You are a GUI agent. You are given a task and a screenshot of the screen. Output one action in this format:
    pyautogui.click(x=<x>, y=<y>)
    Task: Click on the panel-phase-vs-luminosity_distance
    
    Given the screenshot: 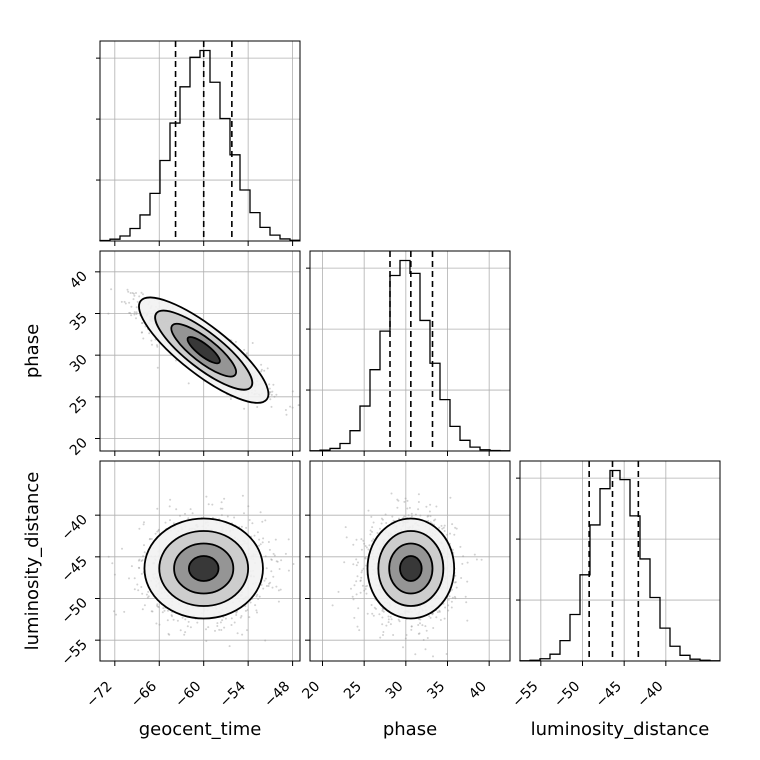 What is the action you would take?
    pyautogui.click(x=408, y=563)
    